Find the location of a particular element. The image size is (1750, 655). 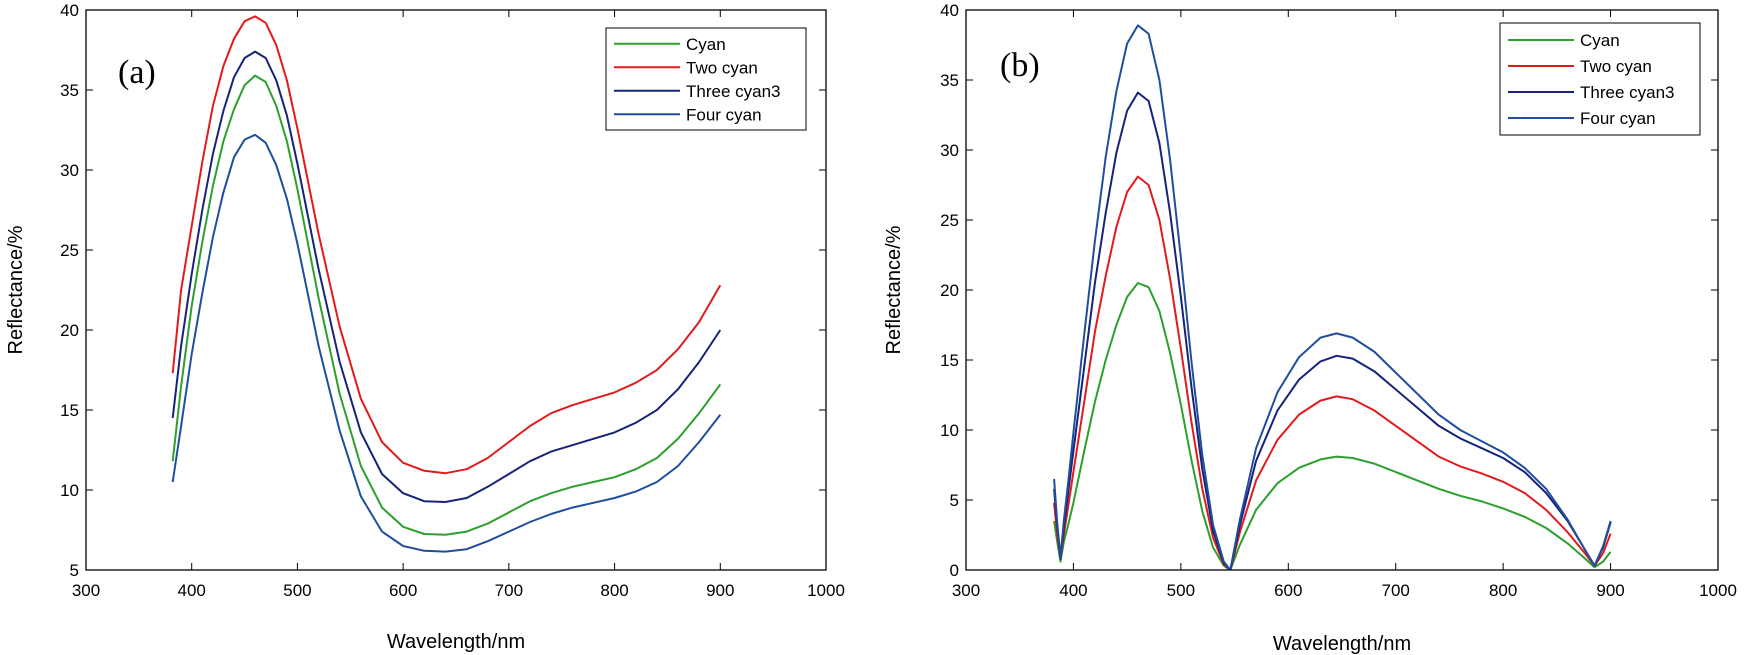

series-line-cyan is located at coordinates (1332, 426).